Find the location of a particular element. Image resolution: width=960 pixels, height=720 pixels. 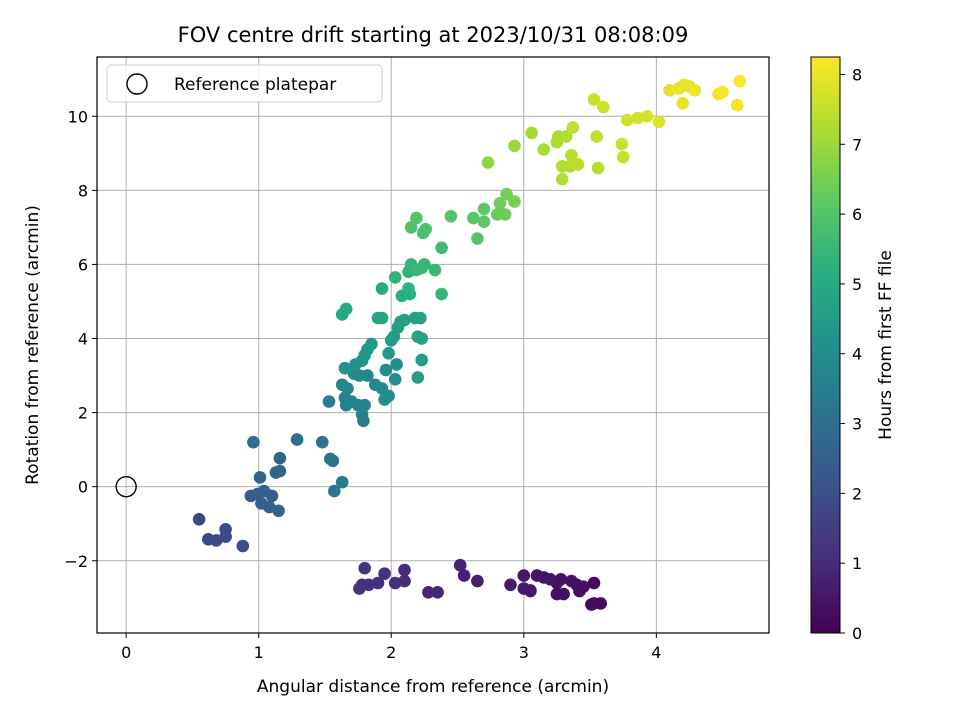

x-tick-label: 3 is located at coordinates (524, 652).